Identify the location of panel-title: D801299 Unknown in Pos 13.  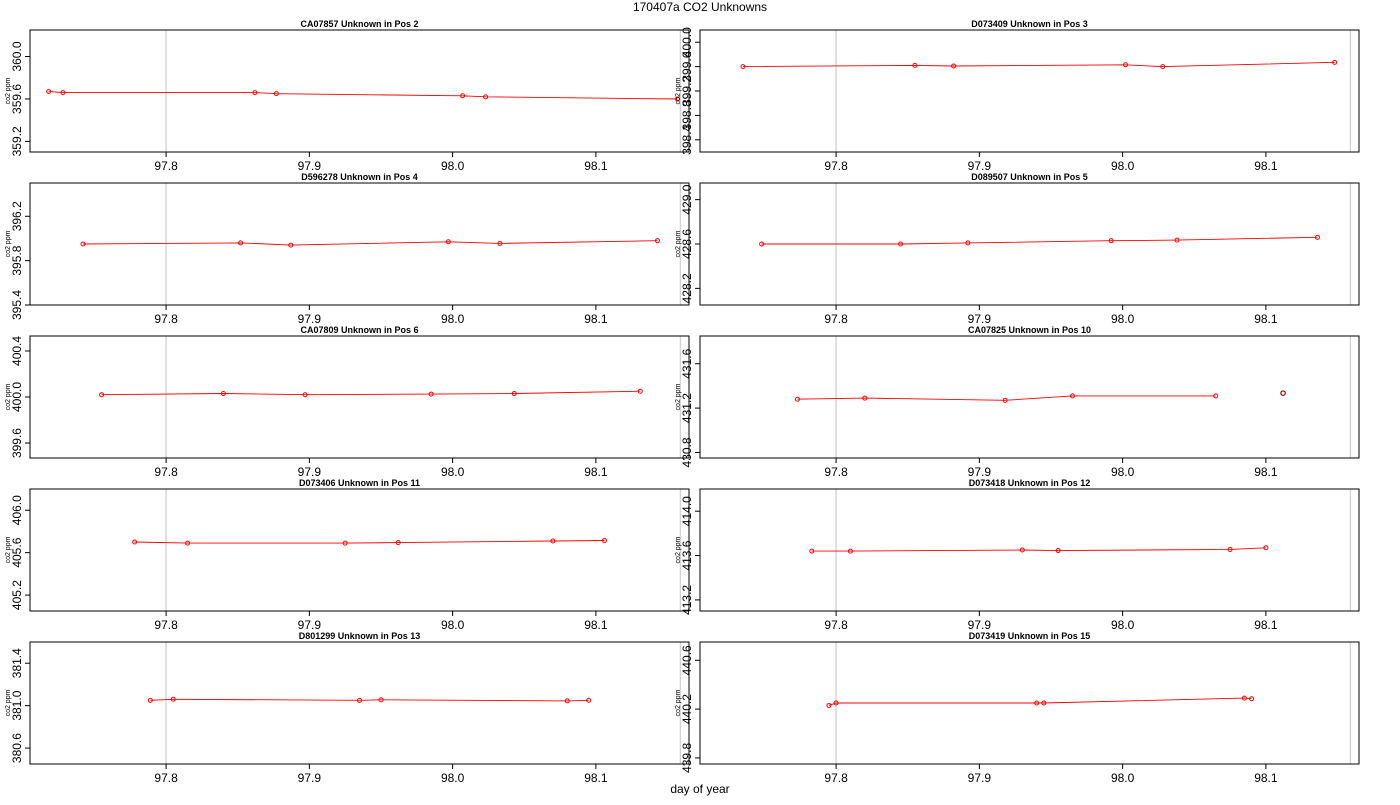
(360, 636).